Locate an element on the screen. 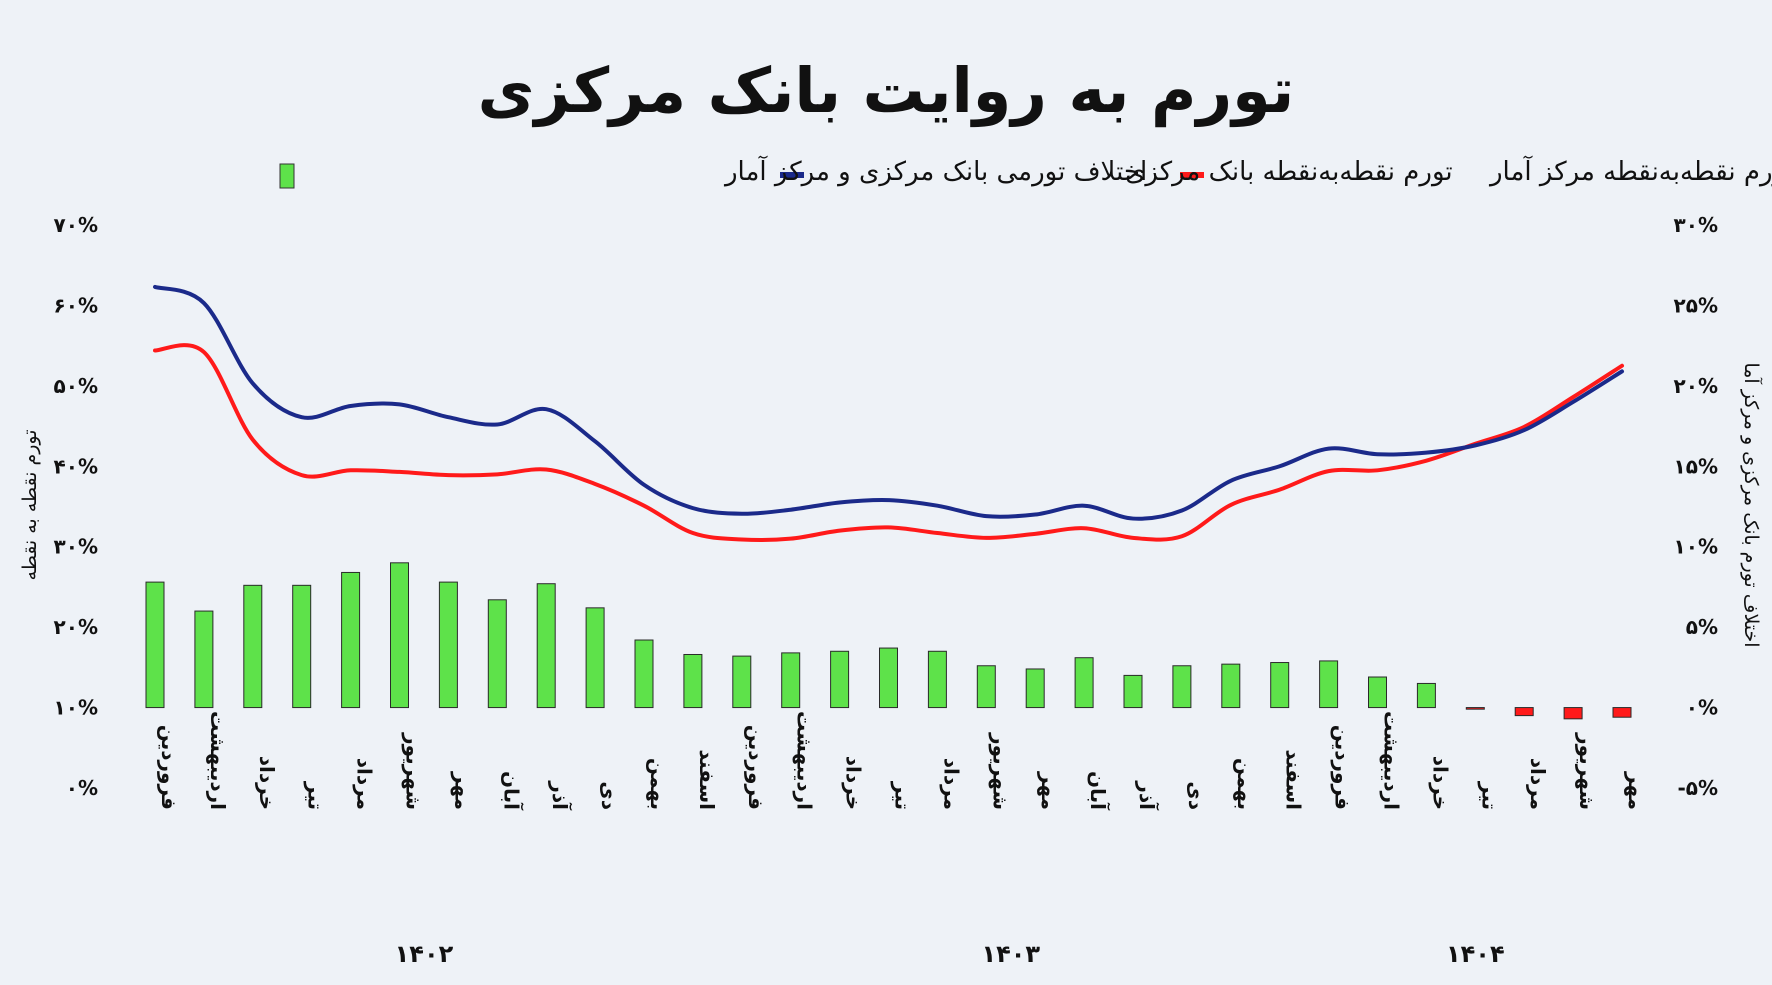 This screenshot has height=985, width=1772. chart-title: تورم به روایت بانک مرکزی is located at coordinates (886, 91).